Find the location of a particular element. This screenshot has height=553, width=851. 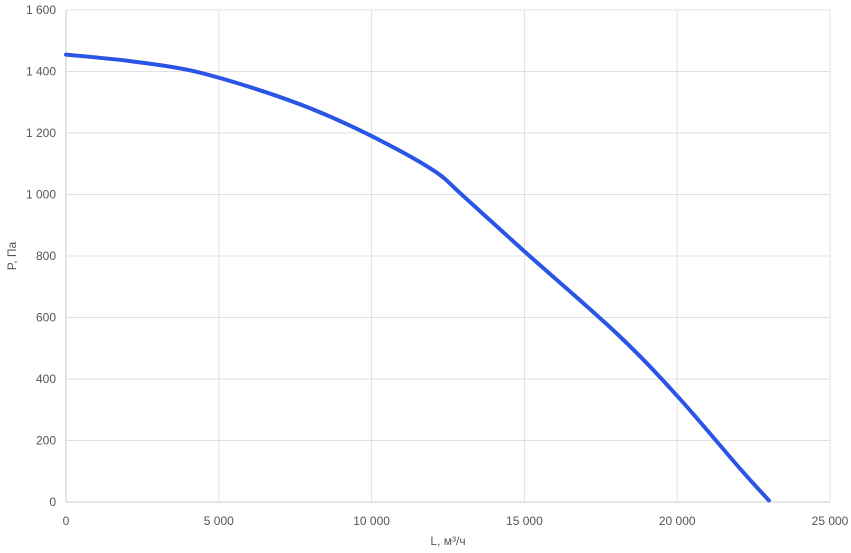

y-tick-label: 1 000 is located at coordinates (41, 195).